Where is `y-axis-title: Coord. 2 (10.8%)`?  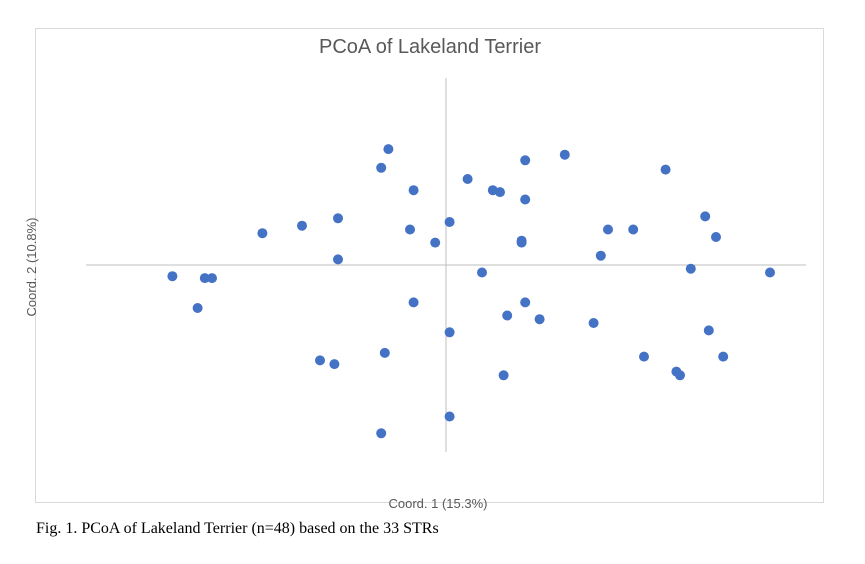 y-axis-title: Coord. 2 (10.8%) is located at coordinates (31, 267).